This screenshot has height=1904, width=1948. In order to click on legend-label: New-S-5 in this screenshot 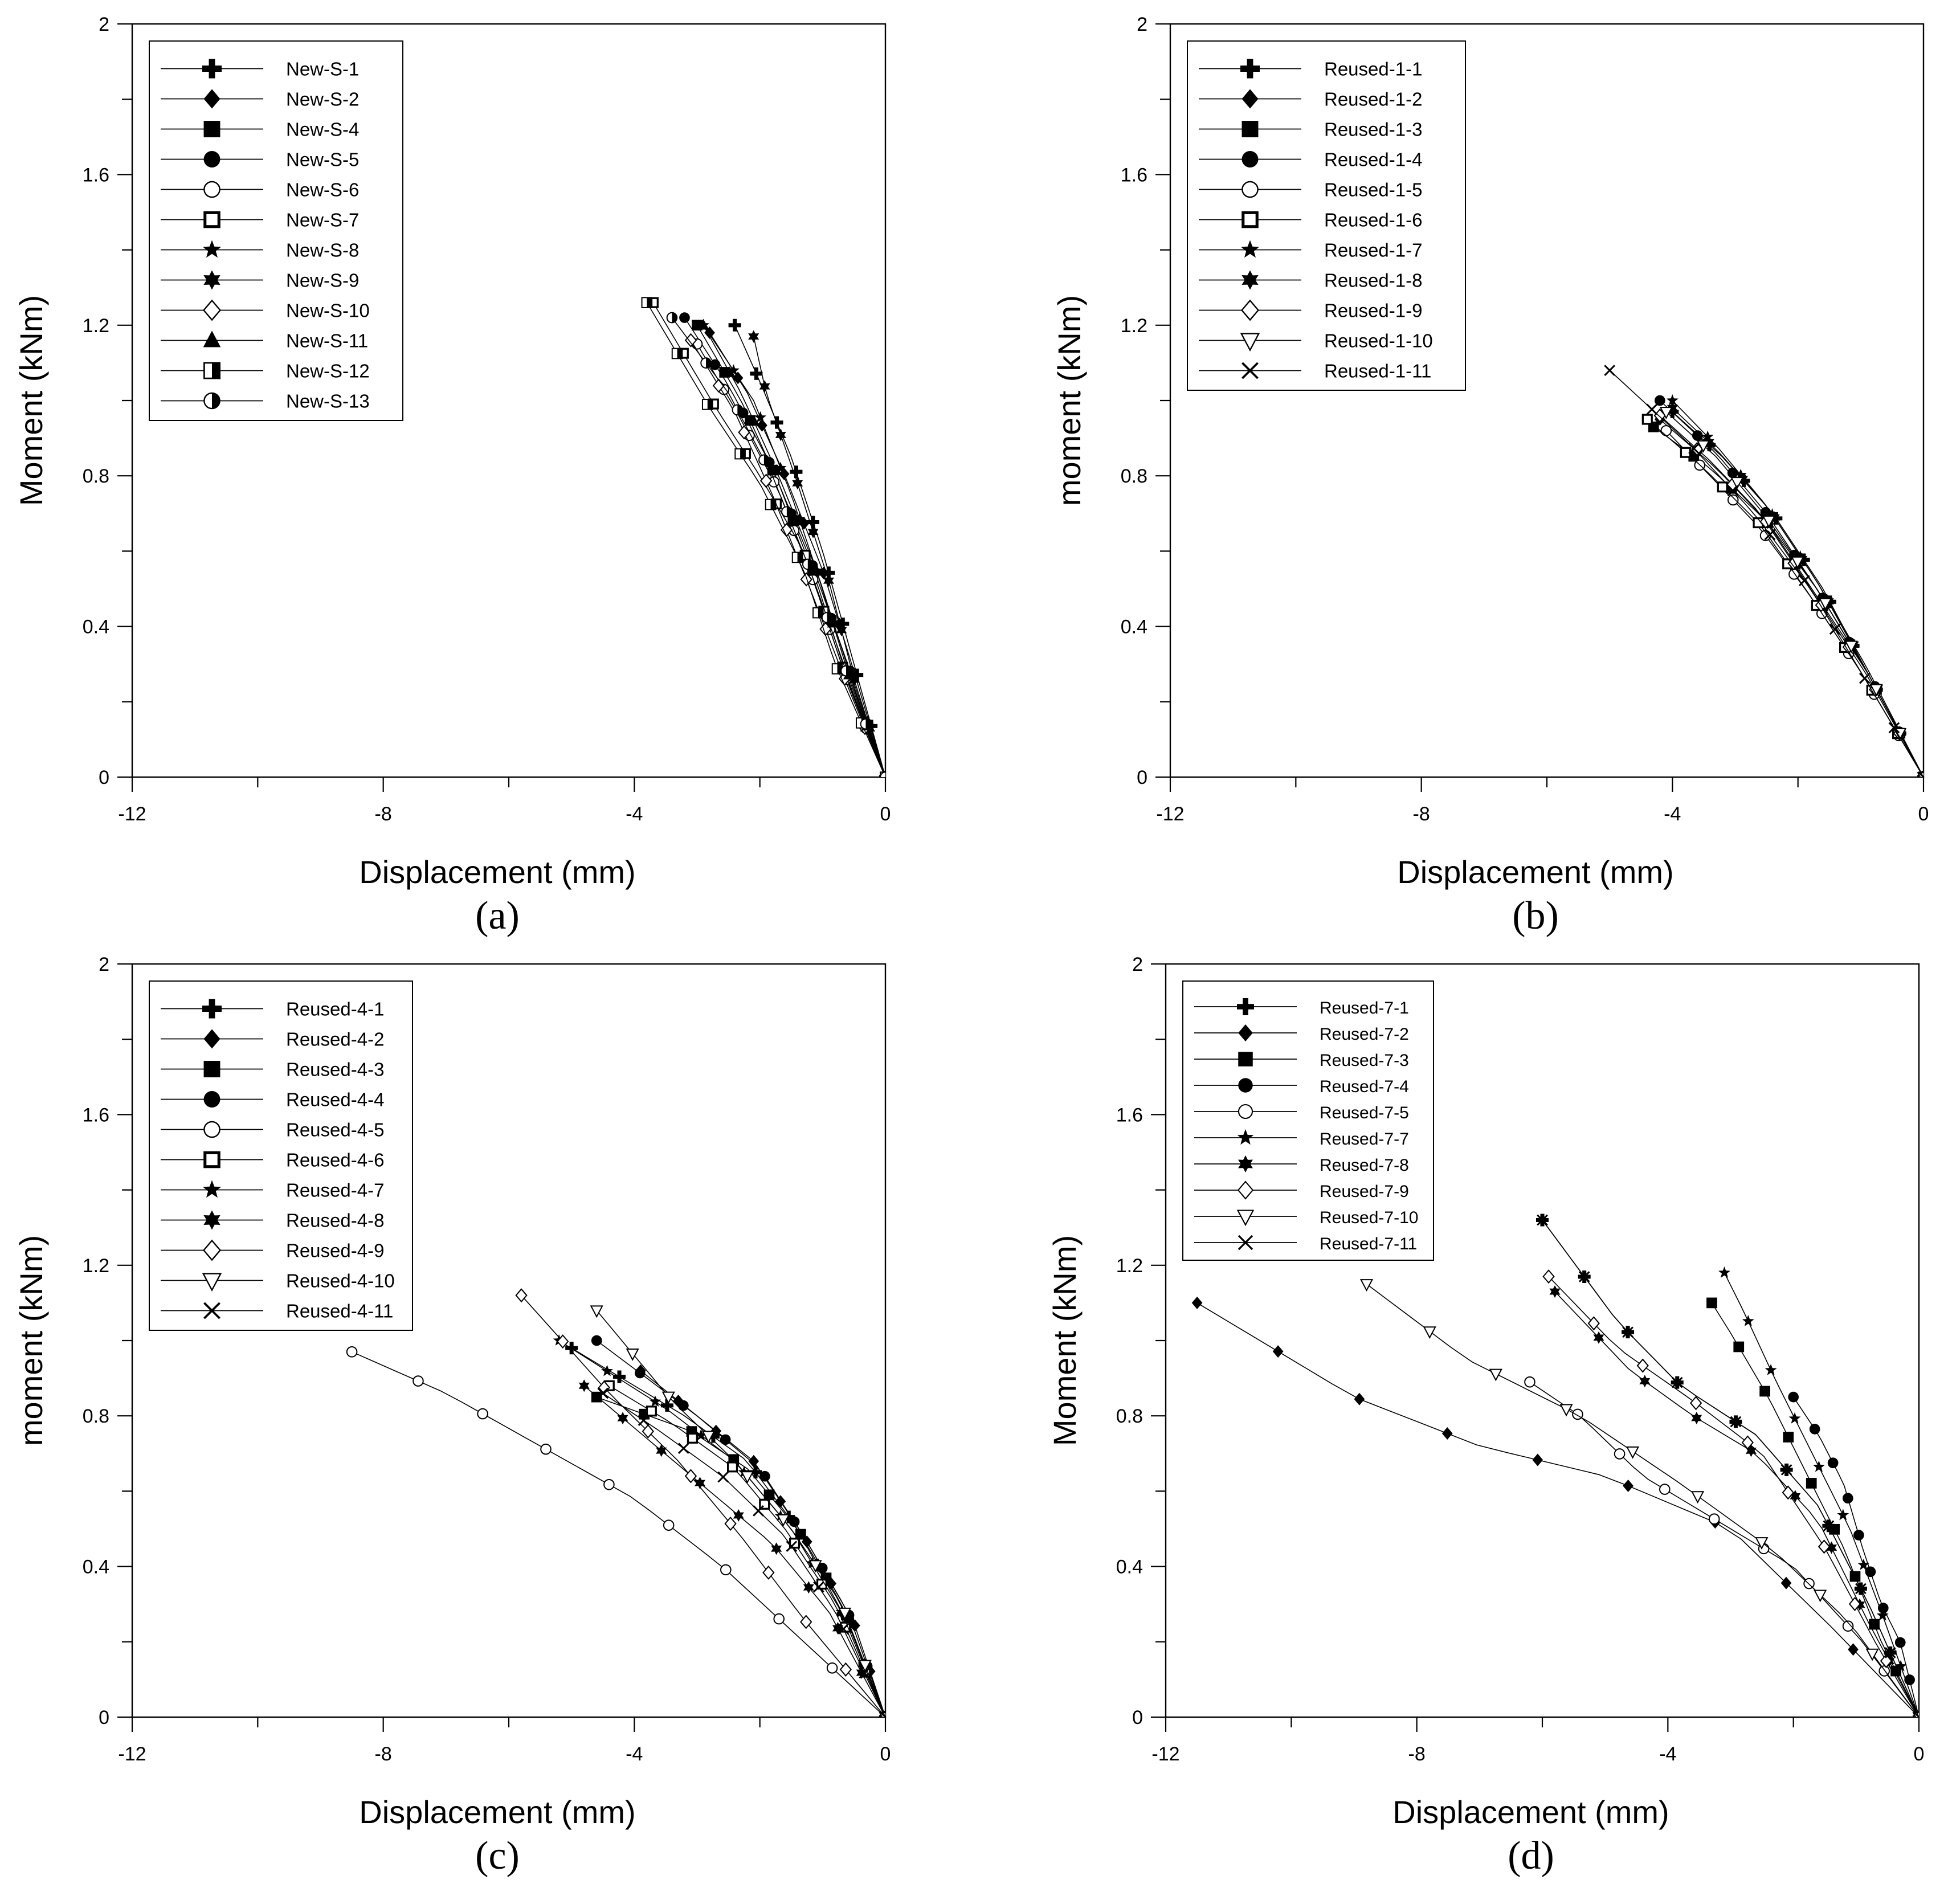, I will do `click(322, 160)`.